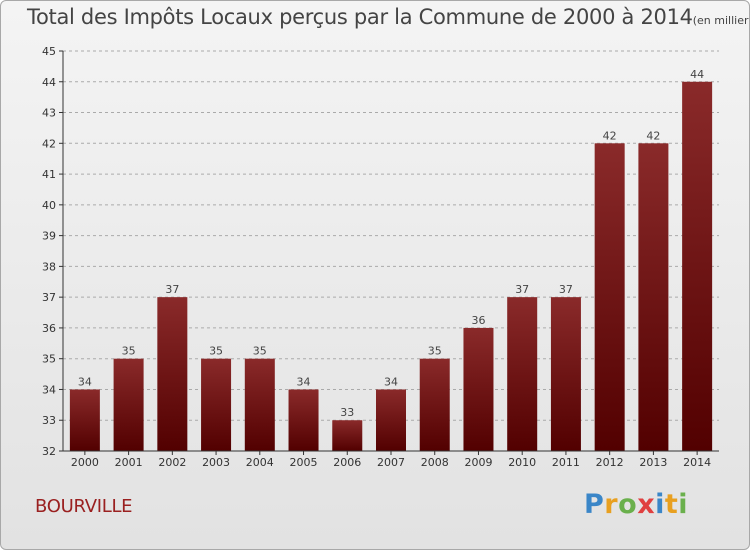 This screenshot has height=550, width=750. What do you see at coordinates (49, 389) in the screenshot?
I see `y-tick-label: 34` at bounding box center [49, 389].